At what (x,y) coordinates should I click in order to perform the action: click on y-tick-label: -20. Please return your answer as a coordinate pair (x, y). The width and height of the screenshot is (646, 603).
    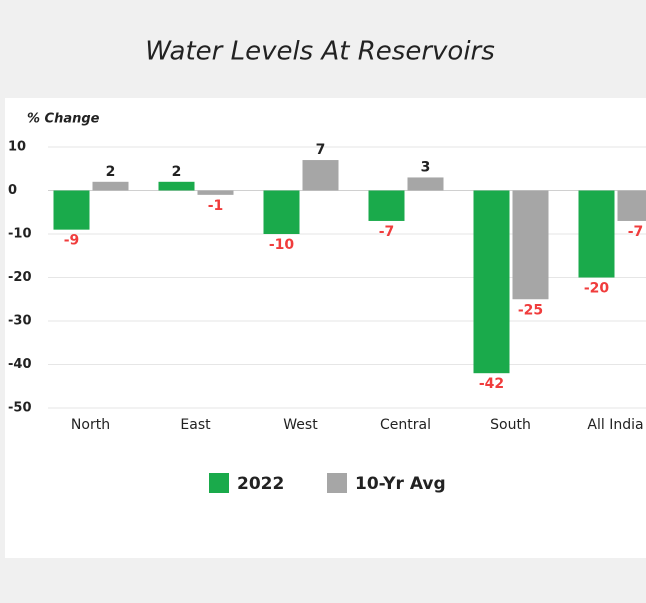
    Looking at the image, I should click on (20, 277).